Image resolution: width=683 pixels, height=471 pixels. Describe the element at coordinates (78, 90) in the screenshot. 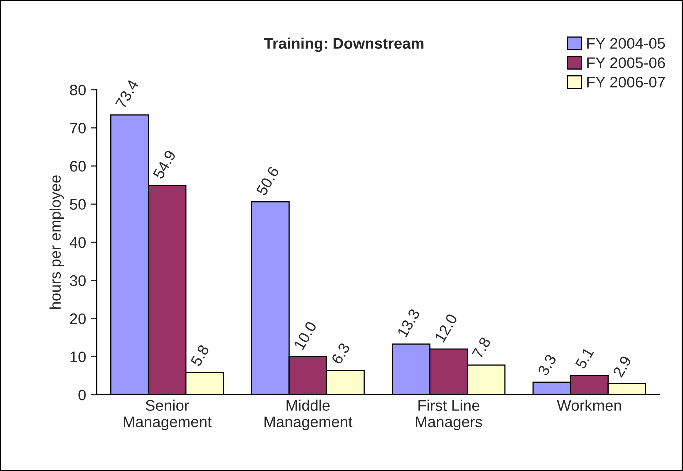

I see `y-tick-label: 80` at that location.